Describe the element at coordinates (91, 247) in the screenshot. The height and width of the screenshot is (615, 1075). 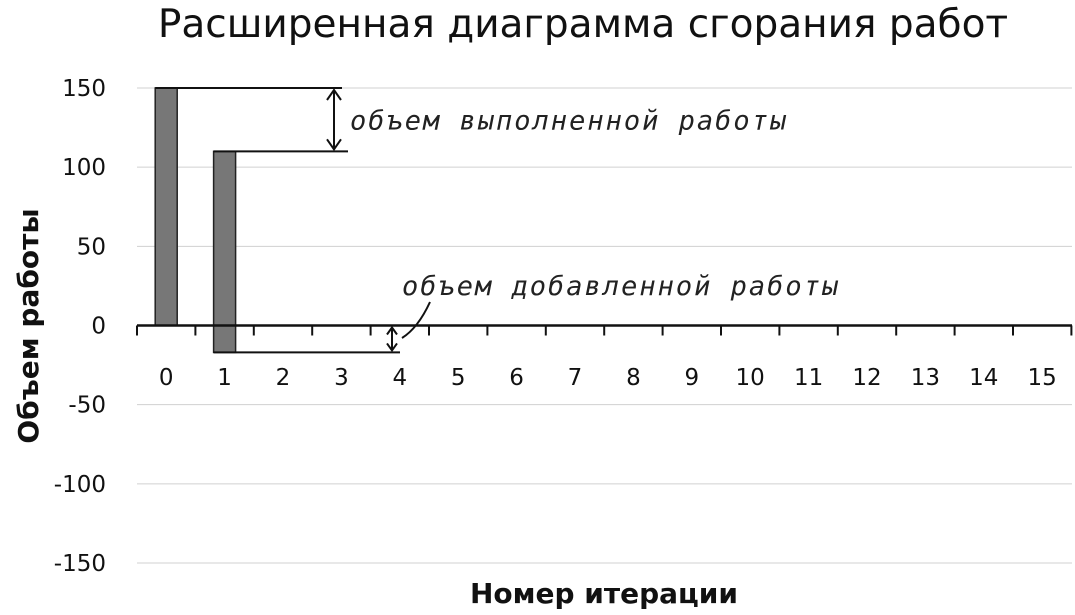
I see `y-tick-label: 50` at that location.